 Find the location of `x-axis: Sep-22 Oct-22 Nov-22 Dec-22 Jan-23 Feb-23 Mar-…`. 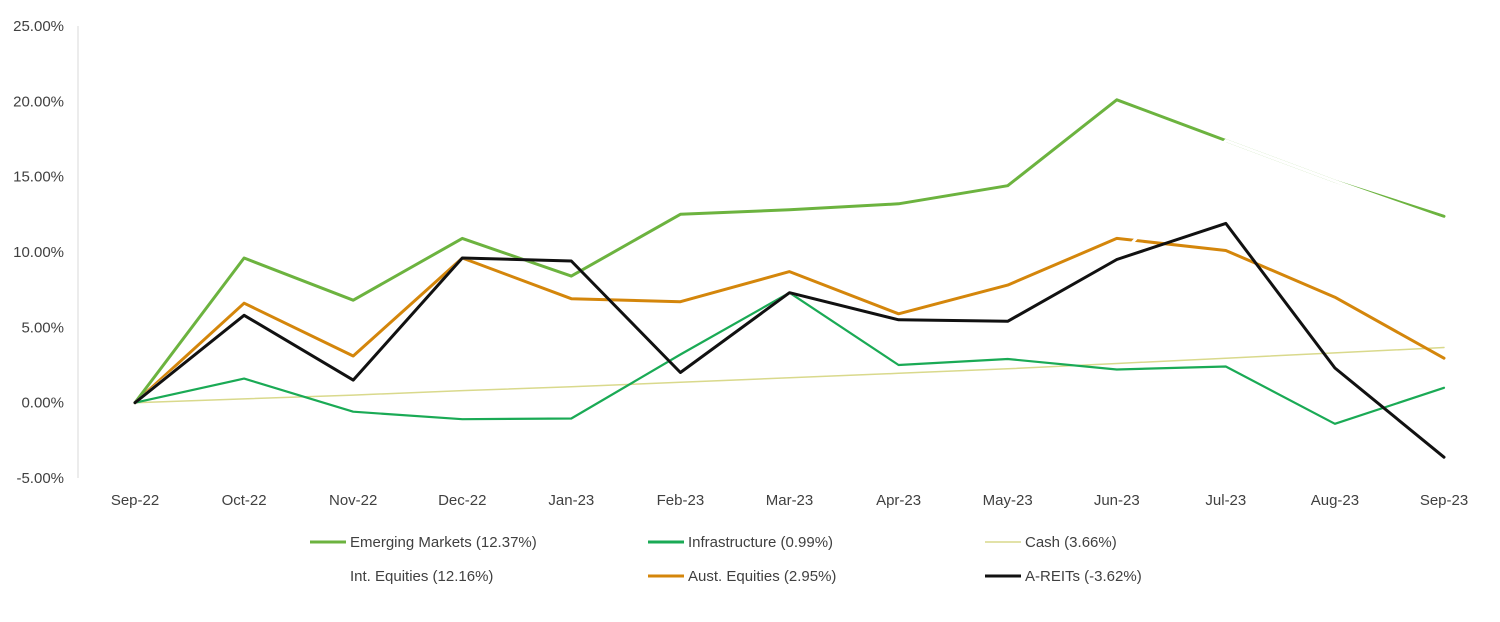

x-axis: Sep-22 Oct-22 Nov-22 Dec-22 Jan-23 Feb-23 Mar-… is located at coordinates (789, 500).